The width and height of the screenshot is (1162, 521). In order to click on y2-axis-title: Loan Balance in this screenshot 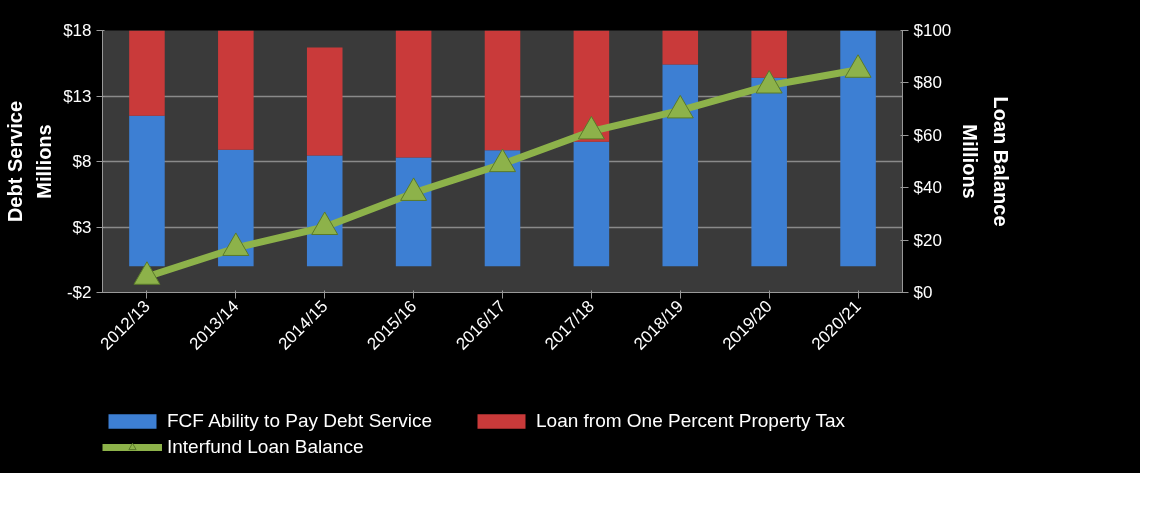, I will do `click(1000, 161)`.